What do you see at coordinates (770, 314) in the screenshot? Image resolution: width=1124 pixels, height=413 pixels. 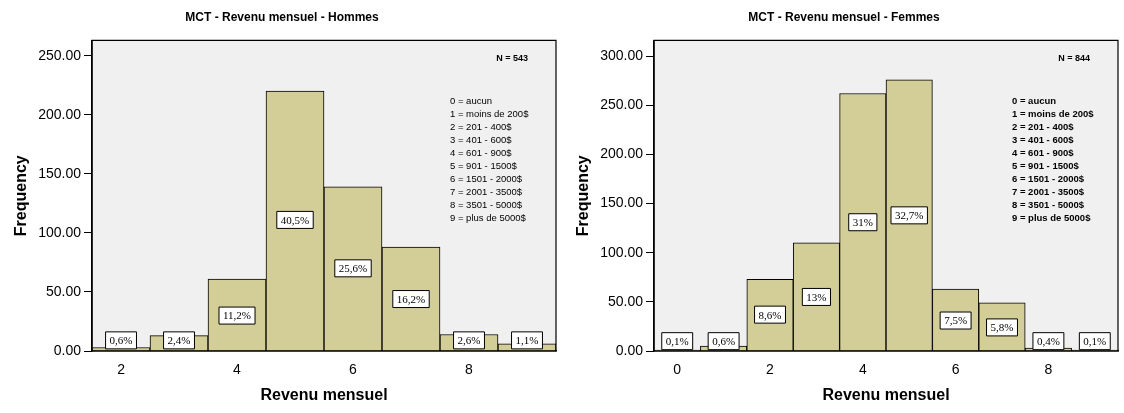 I see `annotation: 8,6%` at bounding box center [770, 314].